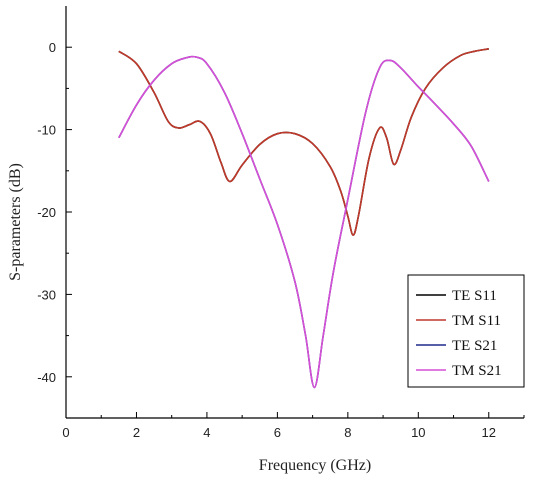  Describe the element at coordinates (15, 222) in the screenshot. I see `y-axis-title: S-parameters (dB)` at that location.